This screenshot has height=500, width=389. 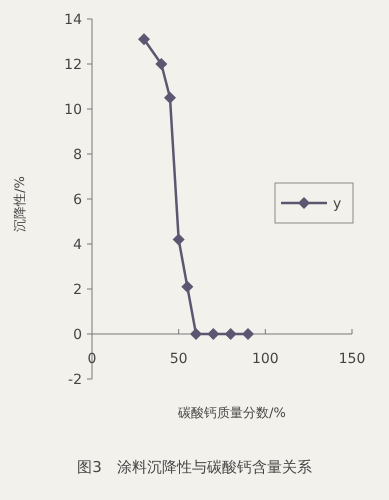 What do you see at coordinates (73, 110) in the screenshot?
I see `y-tick-label: 10` at bounding box center [73, 110].